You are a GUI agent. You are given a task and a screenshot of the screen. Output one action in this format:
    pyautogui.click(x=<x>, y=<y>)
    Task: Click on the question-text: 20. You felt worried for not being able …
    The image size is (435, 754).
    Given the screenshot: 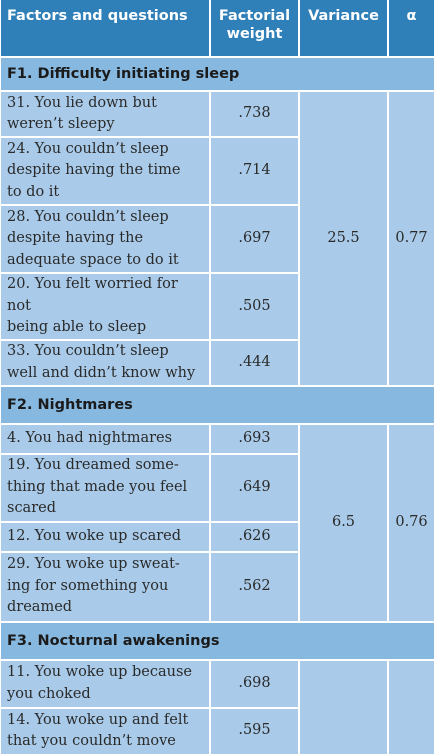 What is the action you would take?
    pyautogui.click(x=105, y=306)
    